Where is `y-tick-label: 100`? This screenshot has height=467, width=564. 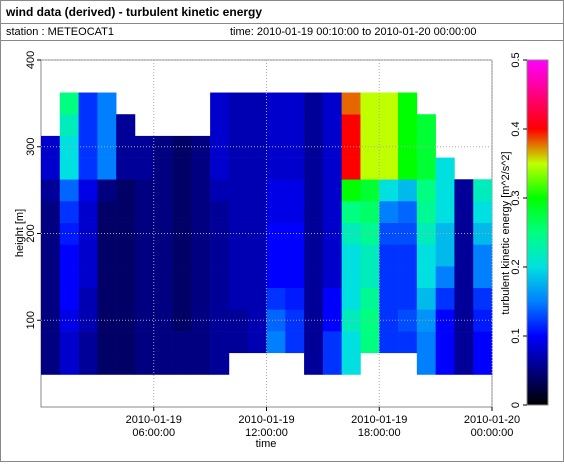
y-tick-label: 100 is located at coordinates (31, 320).